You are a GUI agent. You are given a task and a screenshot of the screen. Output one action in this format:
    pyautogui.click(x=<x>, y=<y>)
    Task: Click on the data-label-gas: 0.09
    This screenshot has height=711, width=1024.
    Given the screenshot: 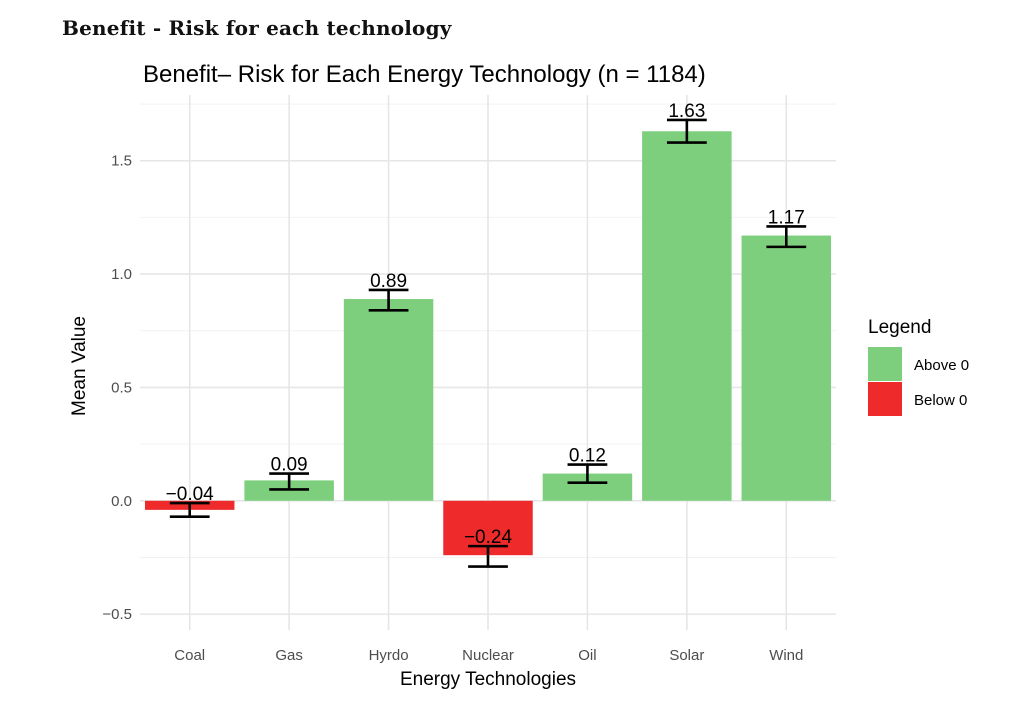 What is the action you would take?
    pyautogui.click(x=289, y=465)
    